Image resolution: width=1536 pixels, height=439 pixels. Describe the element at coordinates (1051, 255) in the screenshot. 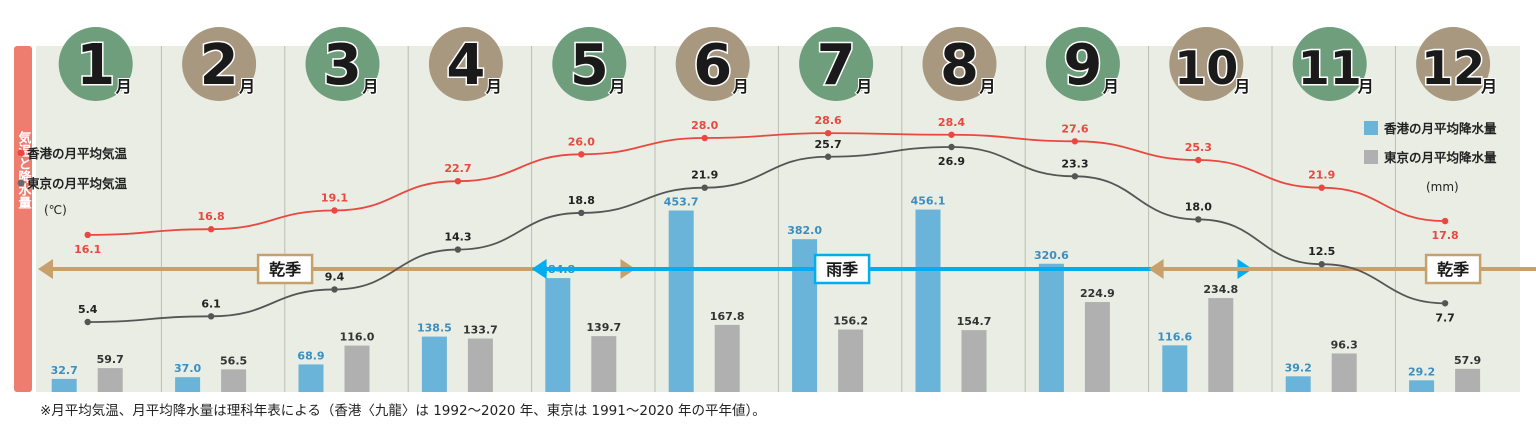

I see `hk-rain-value: 320.6` at that location.